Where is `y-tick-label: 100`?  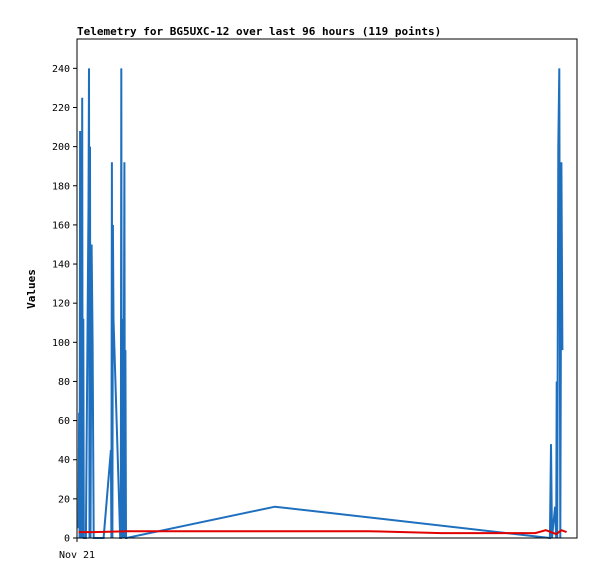
y-tick-label: 100 is located at coordinates (61, 343).